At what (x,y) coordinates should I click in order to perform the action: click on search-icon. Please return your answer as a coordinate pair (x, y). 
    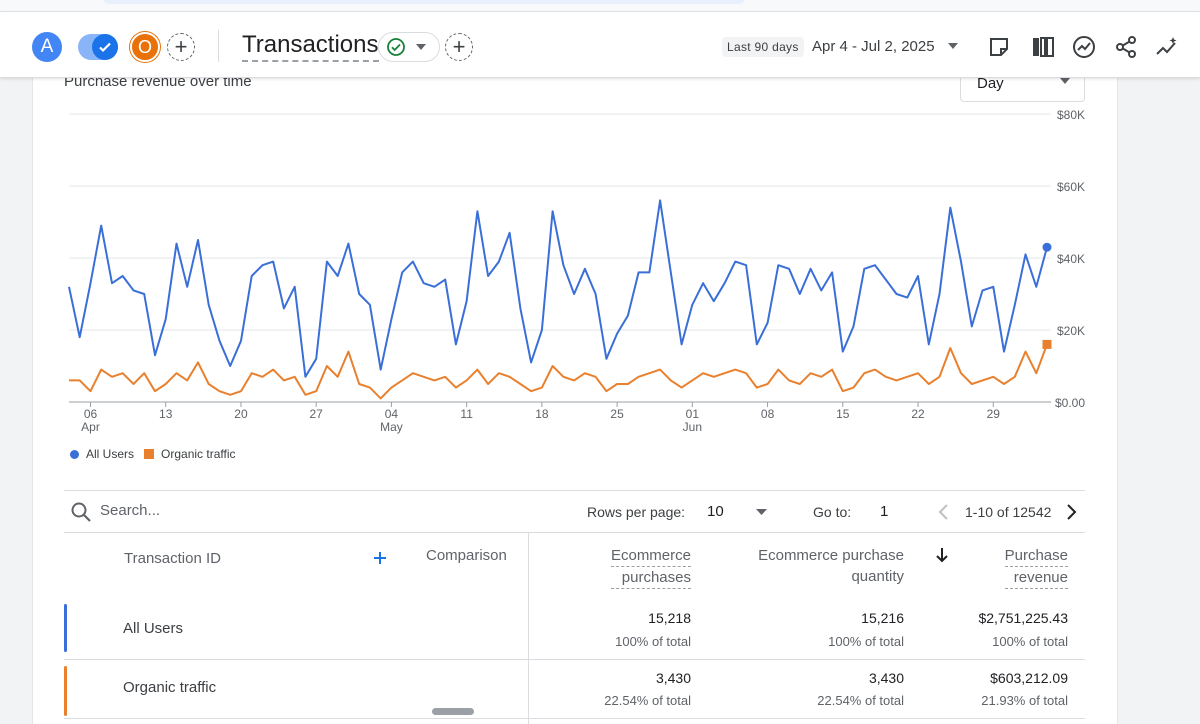
    Looking at the image, I should click on (81, 512).